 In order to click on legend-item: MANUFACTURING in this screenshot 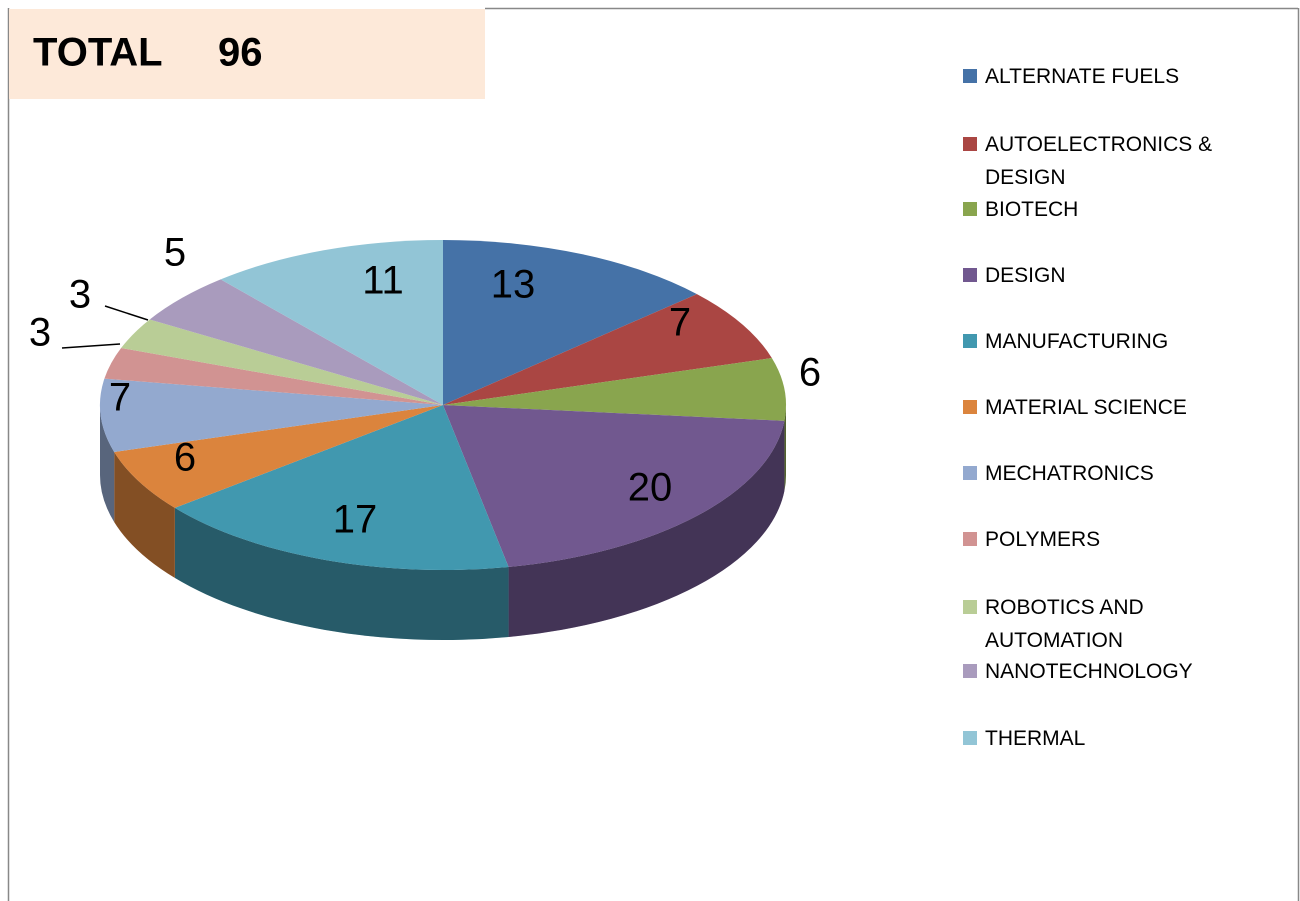, I will do `click(1099, 341)`.